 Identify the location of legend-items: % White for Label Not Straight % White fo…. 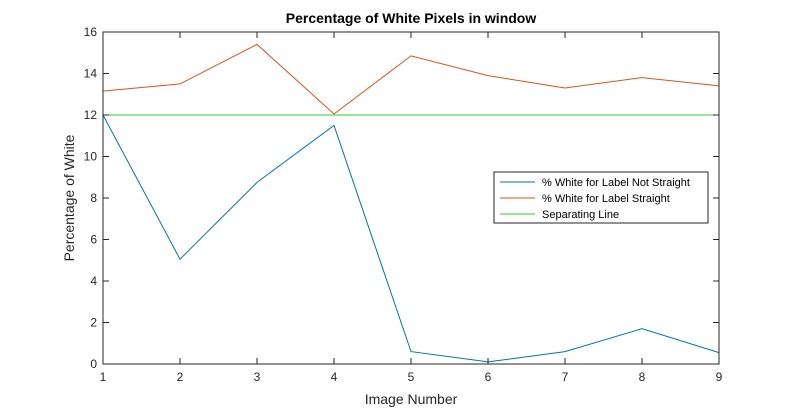
(595, 199).